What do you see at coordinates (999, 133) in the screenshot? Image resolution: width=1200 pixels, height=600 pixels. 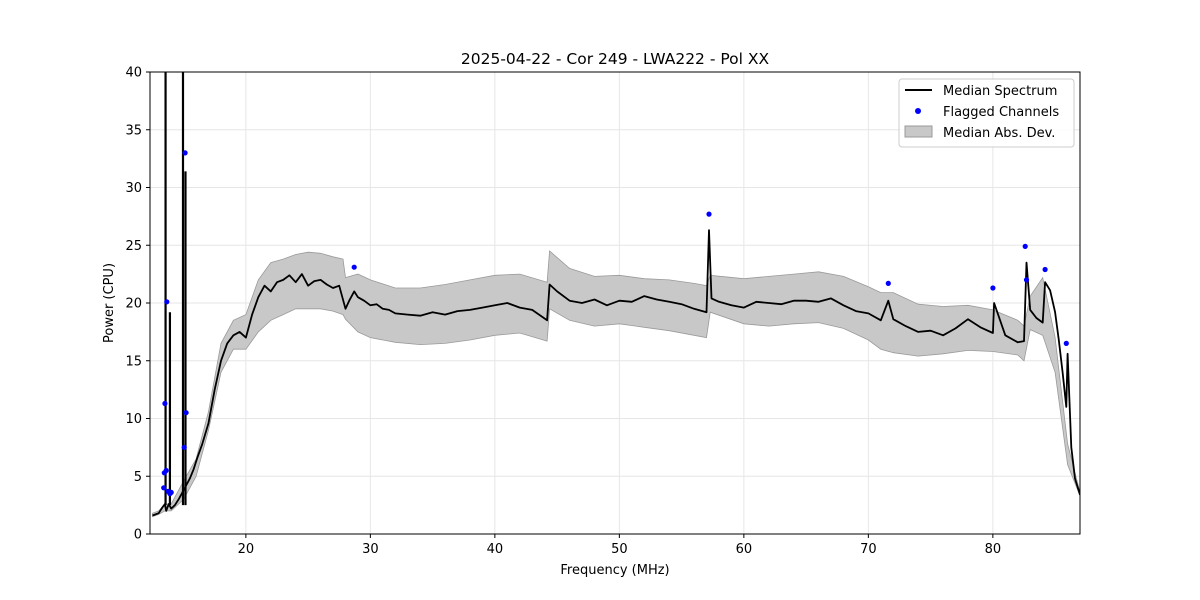 I see `legend-label-mad: Median Abs. Dev.` at bounding box center [999, 133].